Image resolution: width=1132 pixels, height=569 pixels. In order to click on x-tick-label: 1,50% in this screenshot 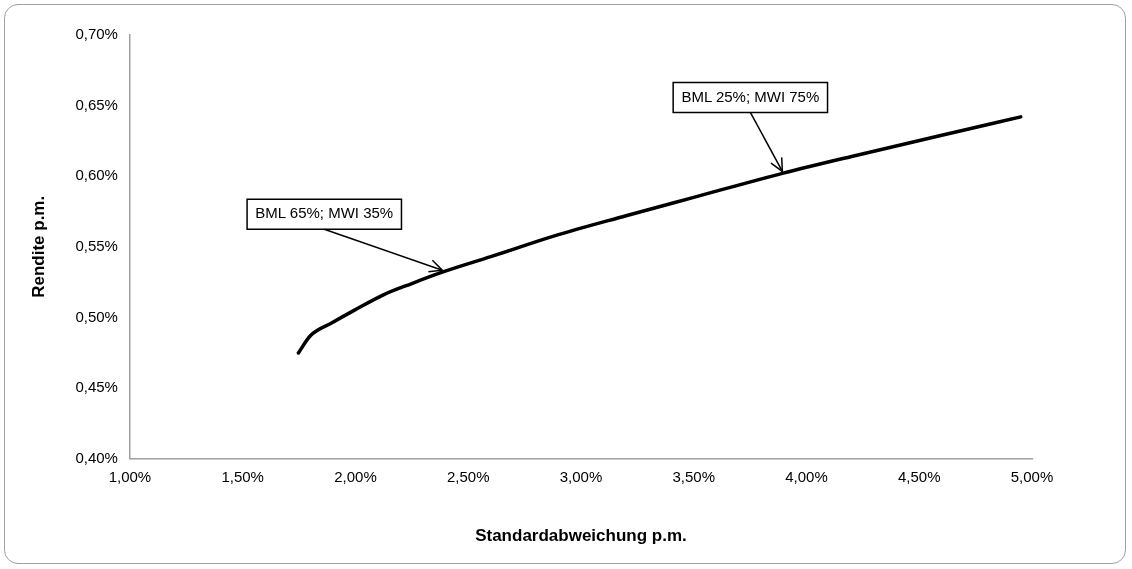, I will do `click(242, 476)`.